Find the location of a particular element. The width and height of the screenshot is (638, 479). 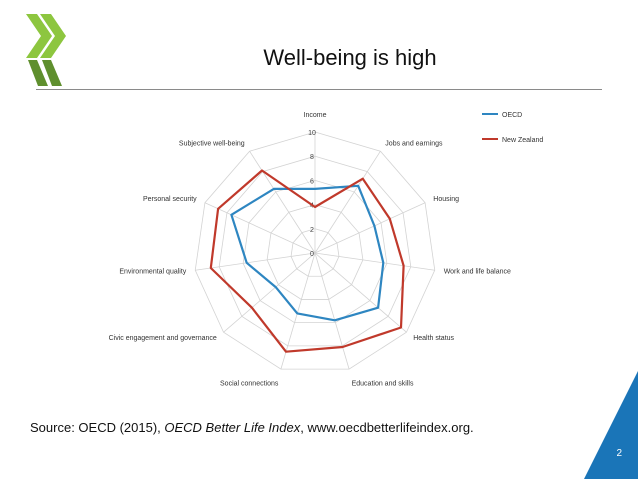

radar-series is located at coordinates (307, 261).